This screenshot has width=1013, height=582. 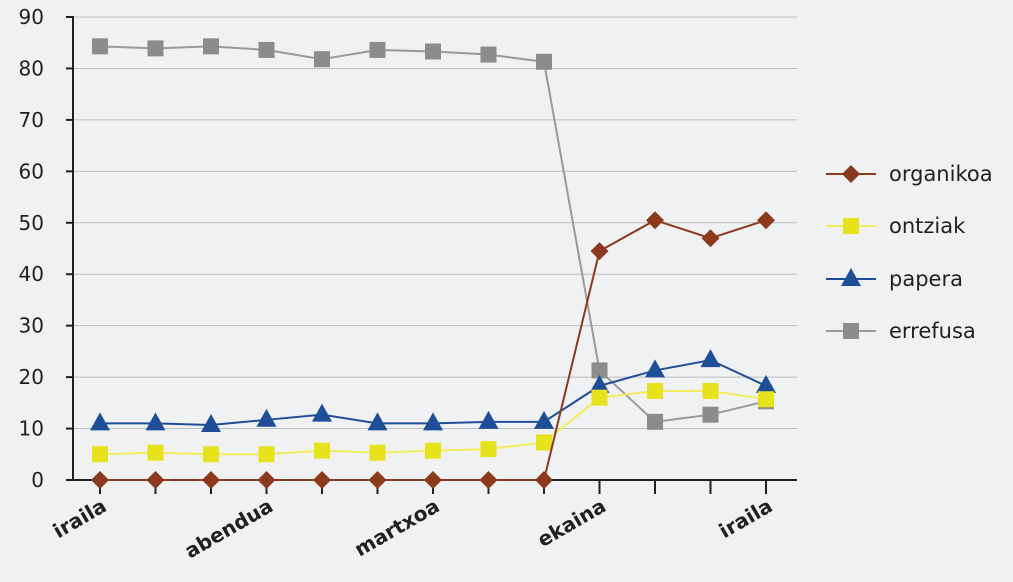 What do you see at coordinates (396, 528) in the screenshot?
I see `x-tick-label: martxoa` at bounding box center [396, 528].